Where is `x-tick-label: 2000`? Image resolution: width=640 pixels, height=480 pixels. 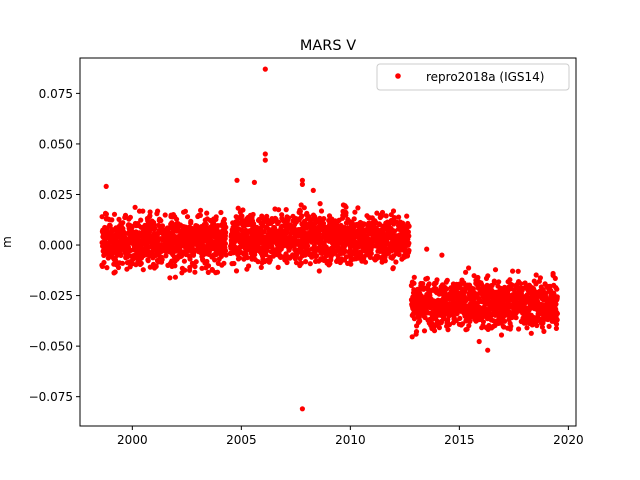 x-tick-label: 2000 is located at coordinates (132, 440).